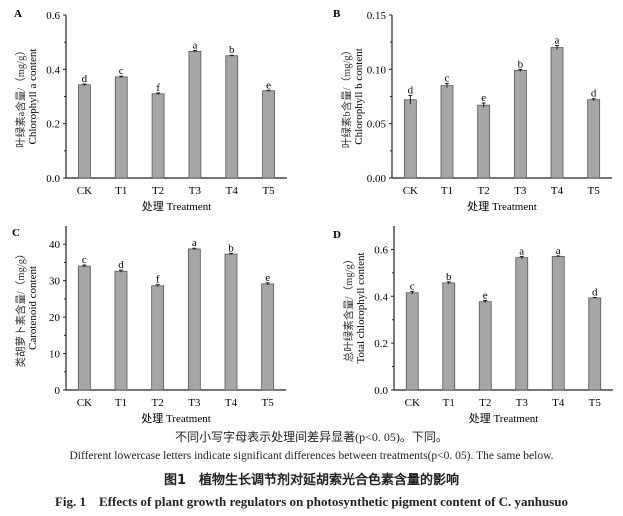 The height and width of the screenshot is (516, 623). I want to click on y-tick-label: 0.6, so click(53, 16).